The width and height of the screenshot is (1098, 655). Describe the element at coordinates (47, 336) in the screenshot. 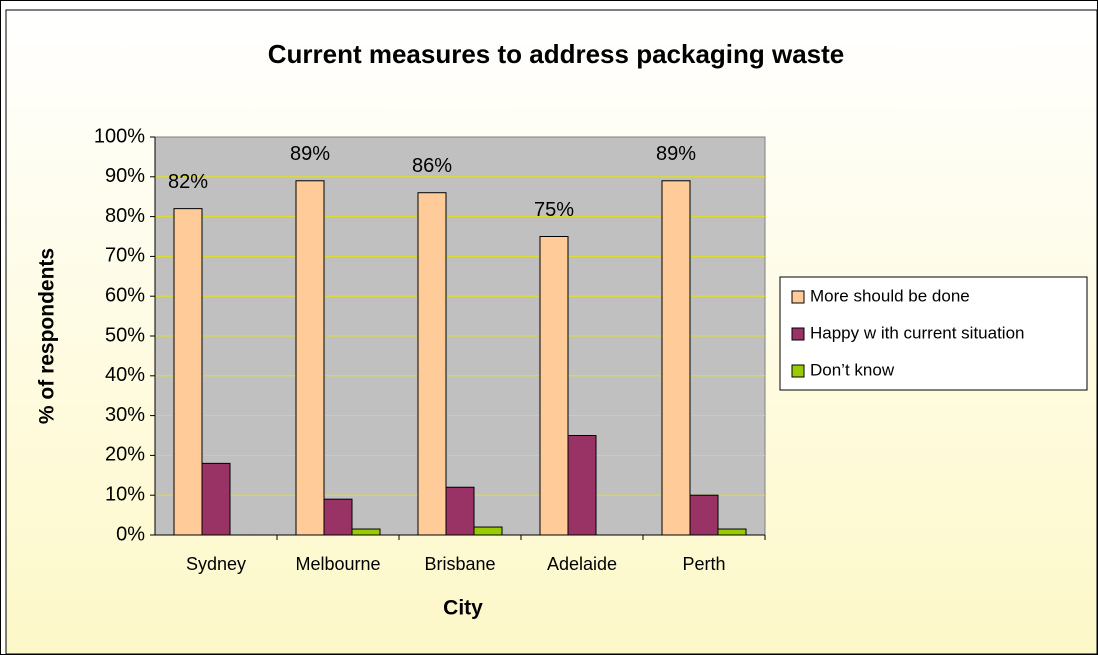

I see `y-axis-title: % of respondents` at that location.